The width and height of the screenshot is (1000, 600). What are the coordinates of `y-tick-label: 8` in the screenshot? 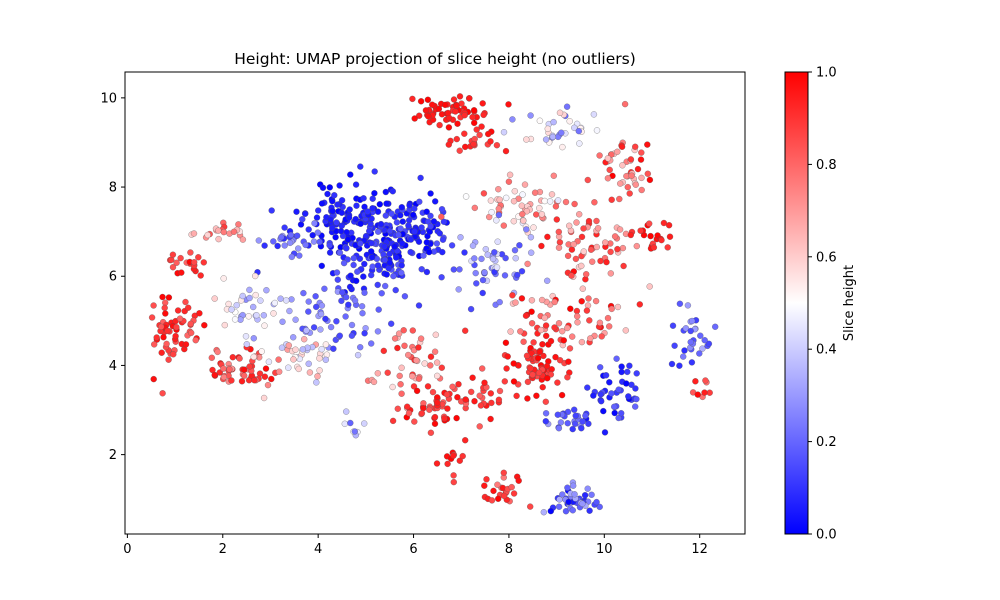 It's located at (113, 188).